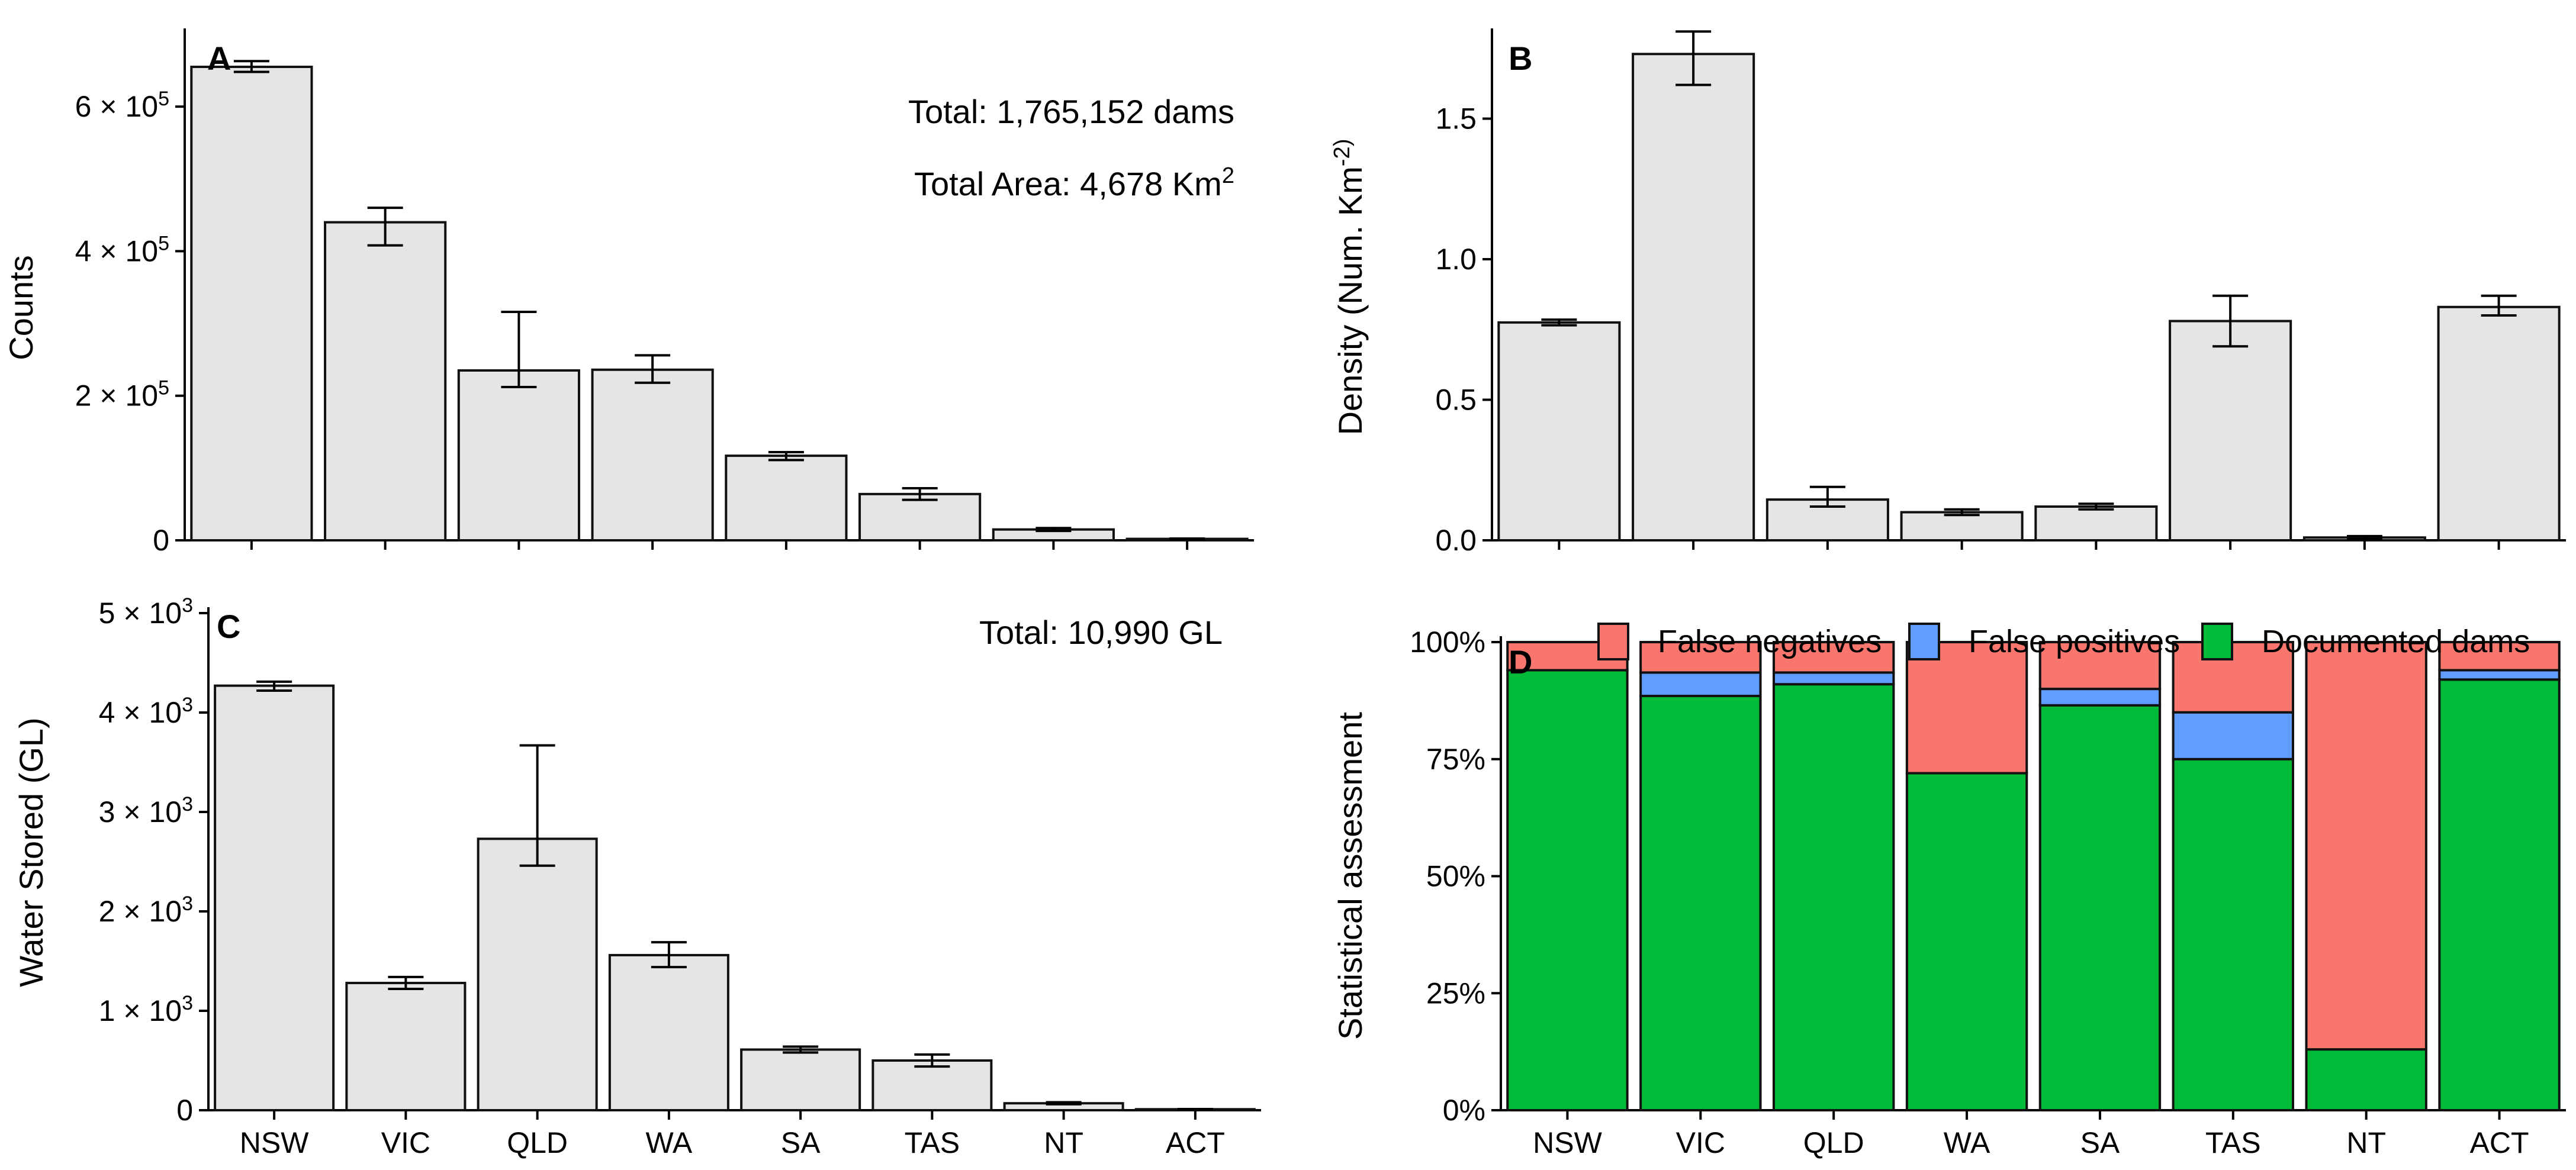 The image size is (2576, 1170). What do you see at coordinates (146, 1009) in the screenshot?
I see `y-tick-label-1-10-3: 1 × 10³` at bounding box center [146, 1009].